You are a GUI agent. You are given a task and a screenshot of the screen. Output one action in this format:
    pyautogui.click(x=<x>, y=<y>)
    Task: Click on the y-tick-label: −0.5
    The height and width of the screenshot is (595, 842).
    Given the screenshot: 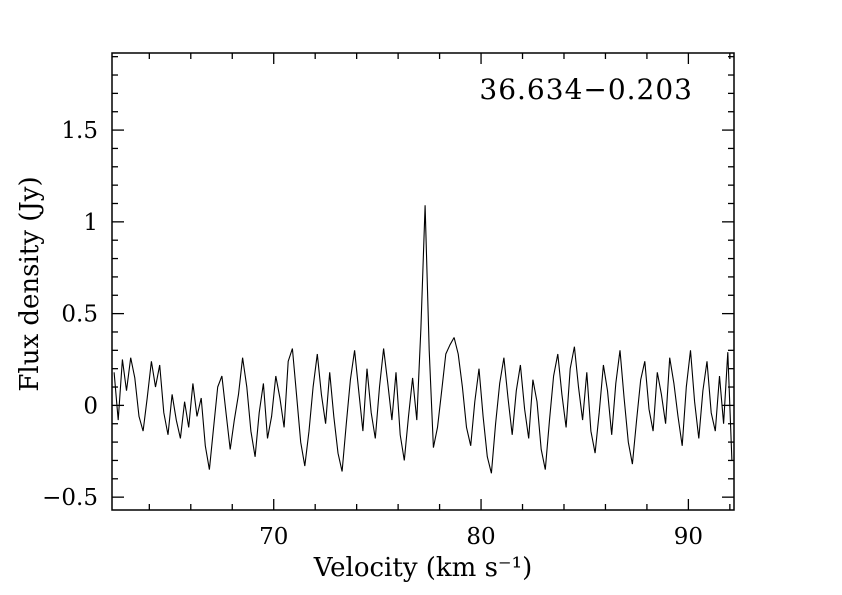 What is the action you would take?
    pyautogui.click(x=70, y=498)
    